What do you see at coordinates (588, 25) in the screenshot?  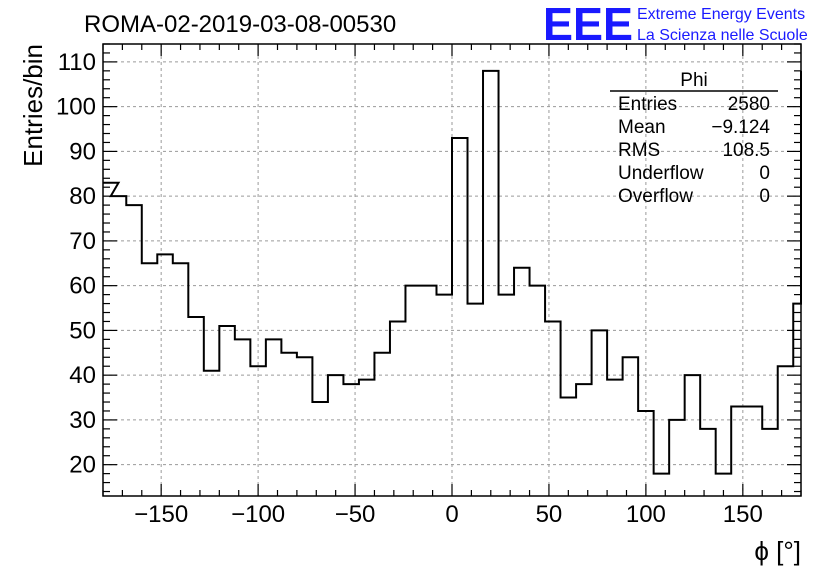 I see `eee-logo-mark: EEE` at bounding box center [588, 25].